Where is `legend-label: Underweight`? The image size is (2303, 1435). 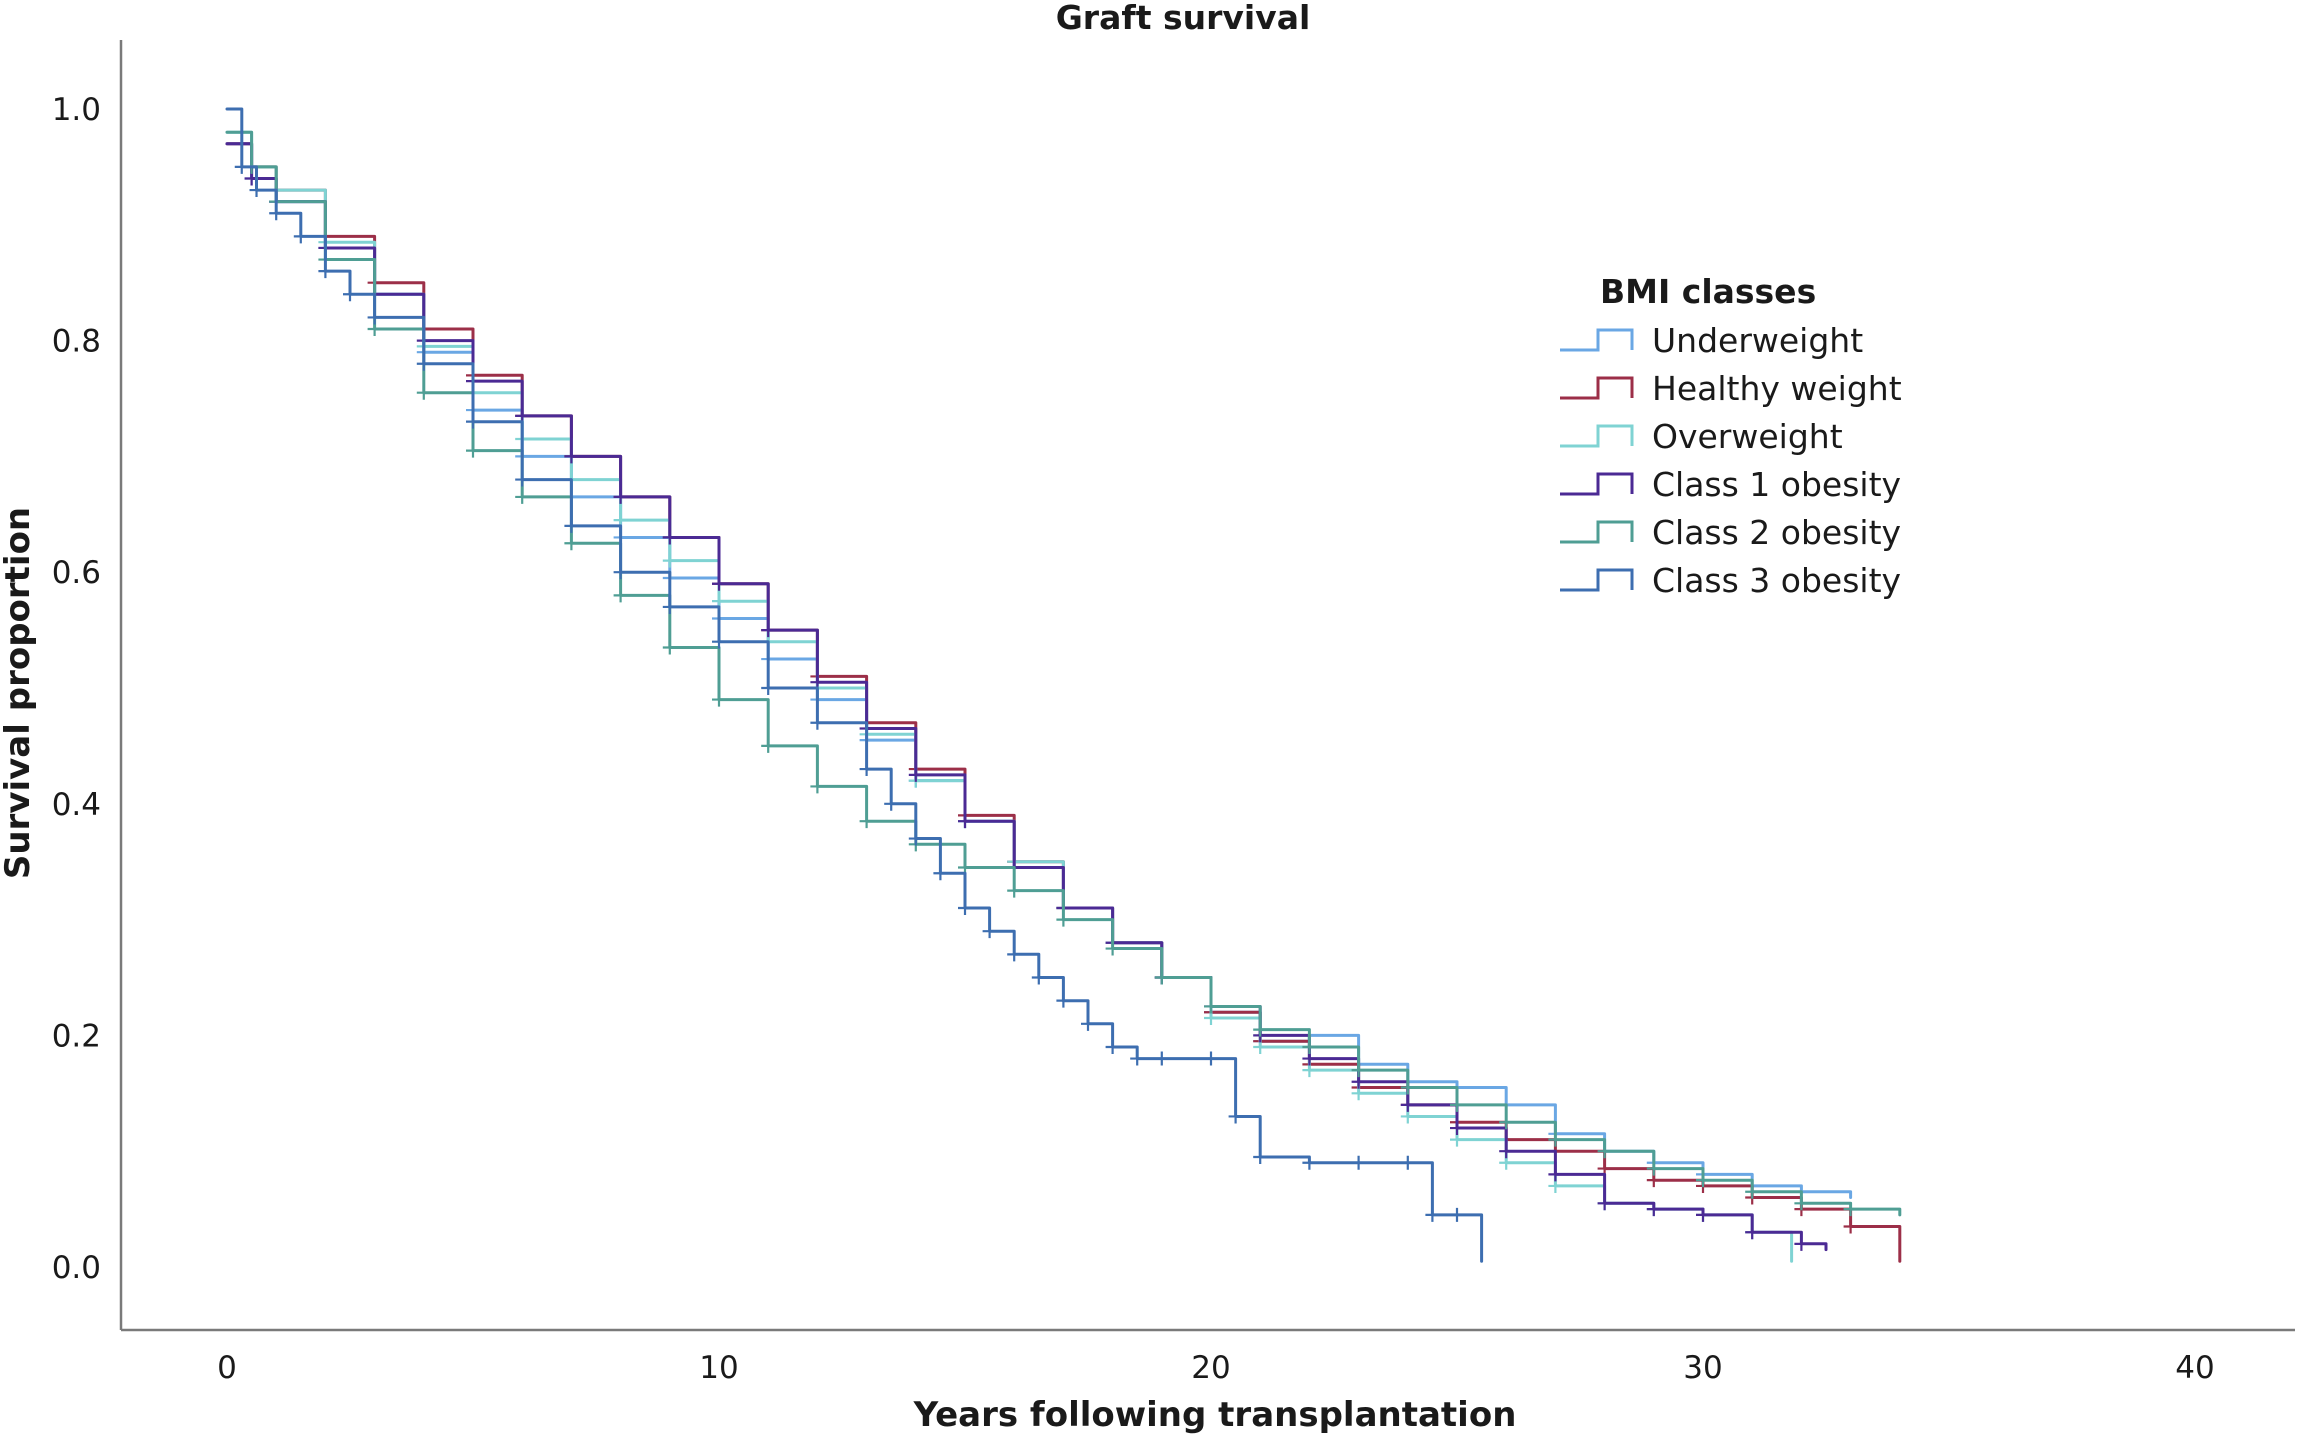 legend-label: Underweight is located at coordinates (1757, 340).